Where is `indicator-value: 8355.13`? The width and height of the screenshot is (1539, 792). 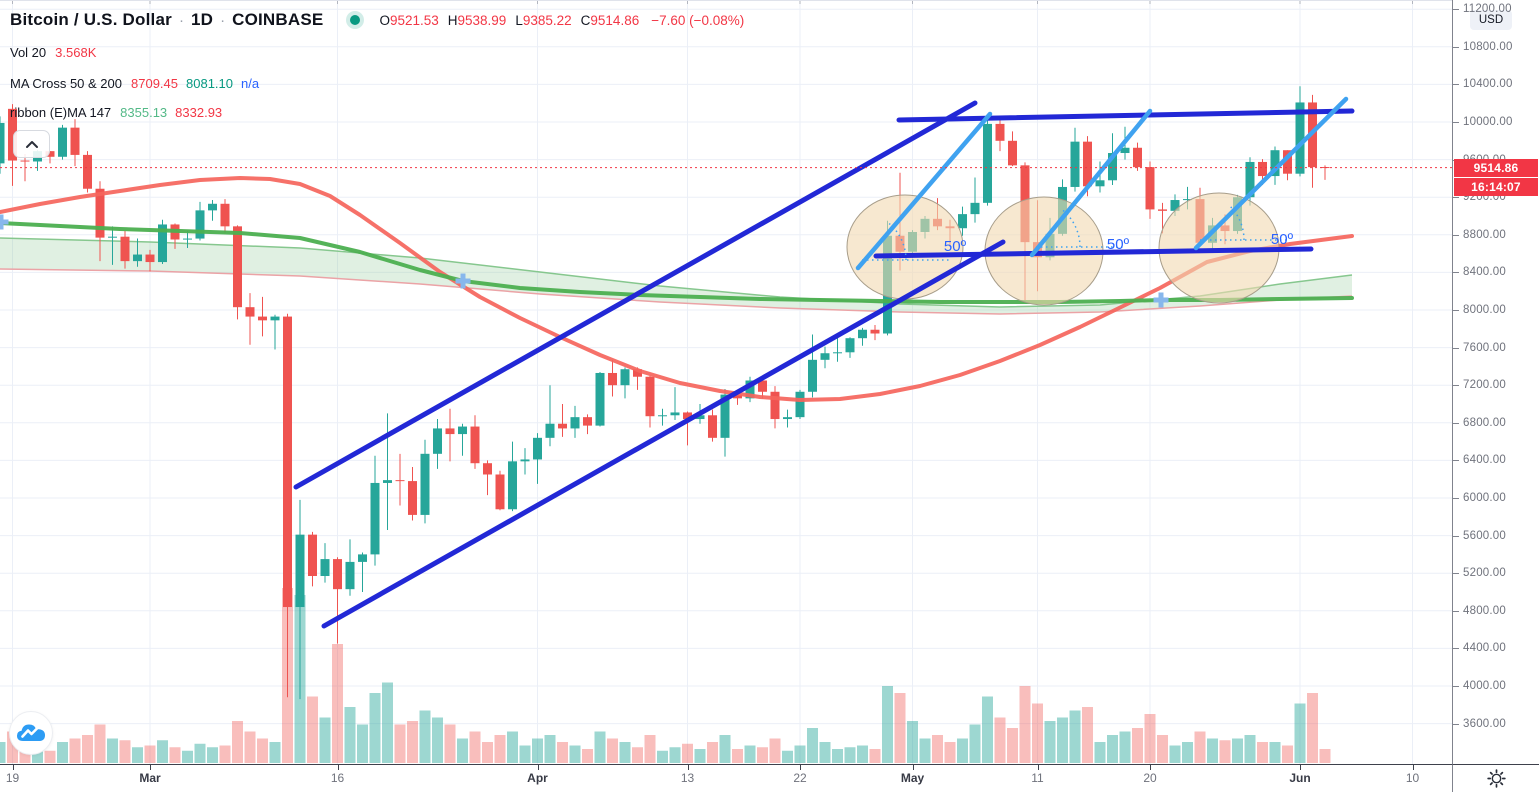 indicator-value: 8355.13 is located at coordinates (144, 112).